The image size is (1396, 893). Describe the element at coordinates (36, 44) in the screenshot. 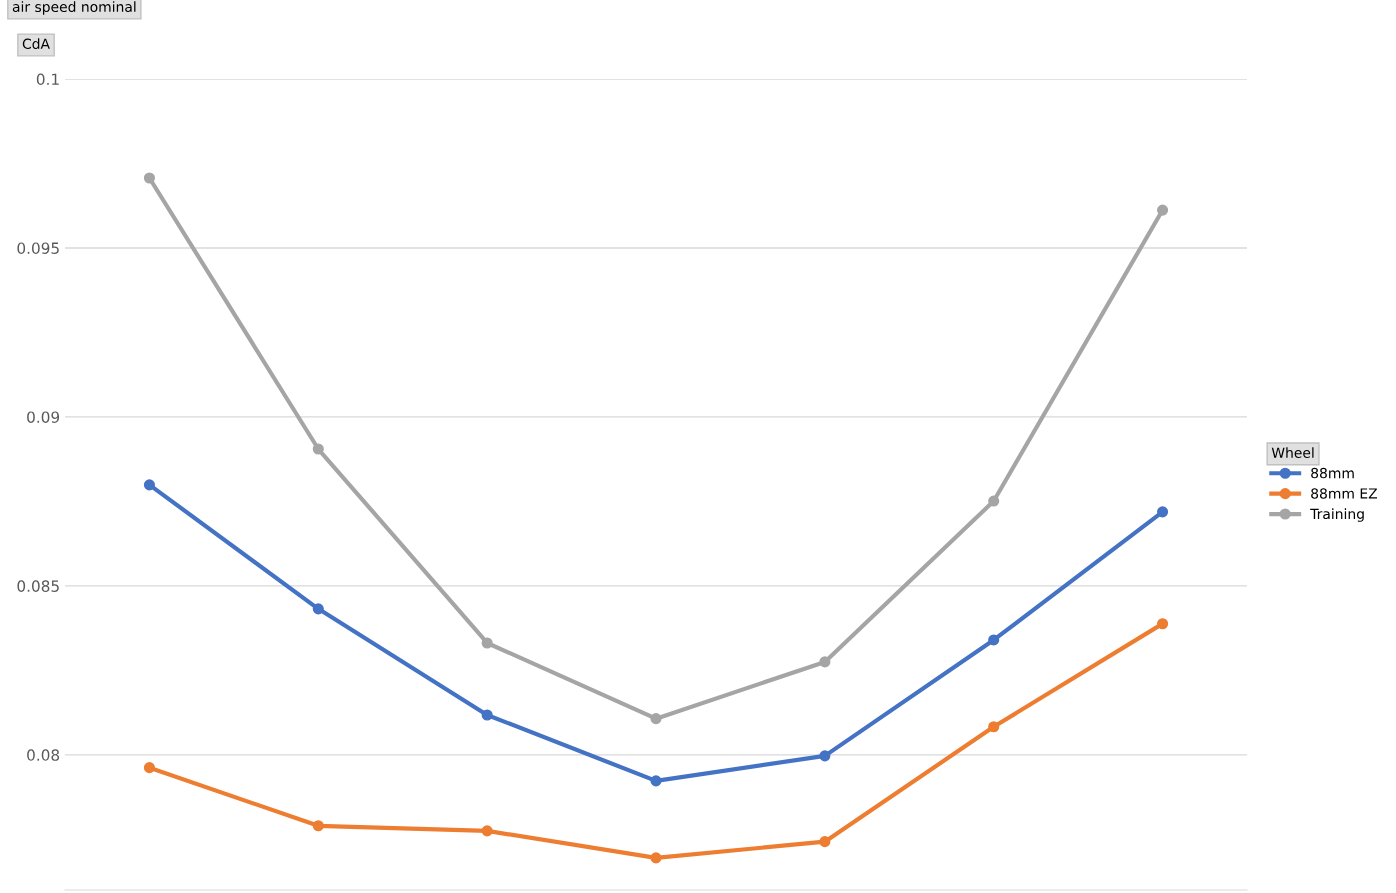

I see `y-axis-title: CdA` at that location.